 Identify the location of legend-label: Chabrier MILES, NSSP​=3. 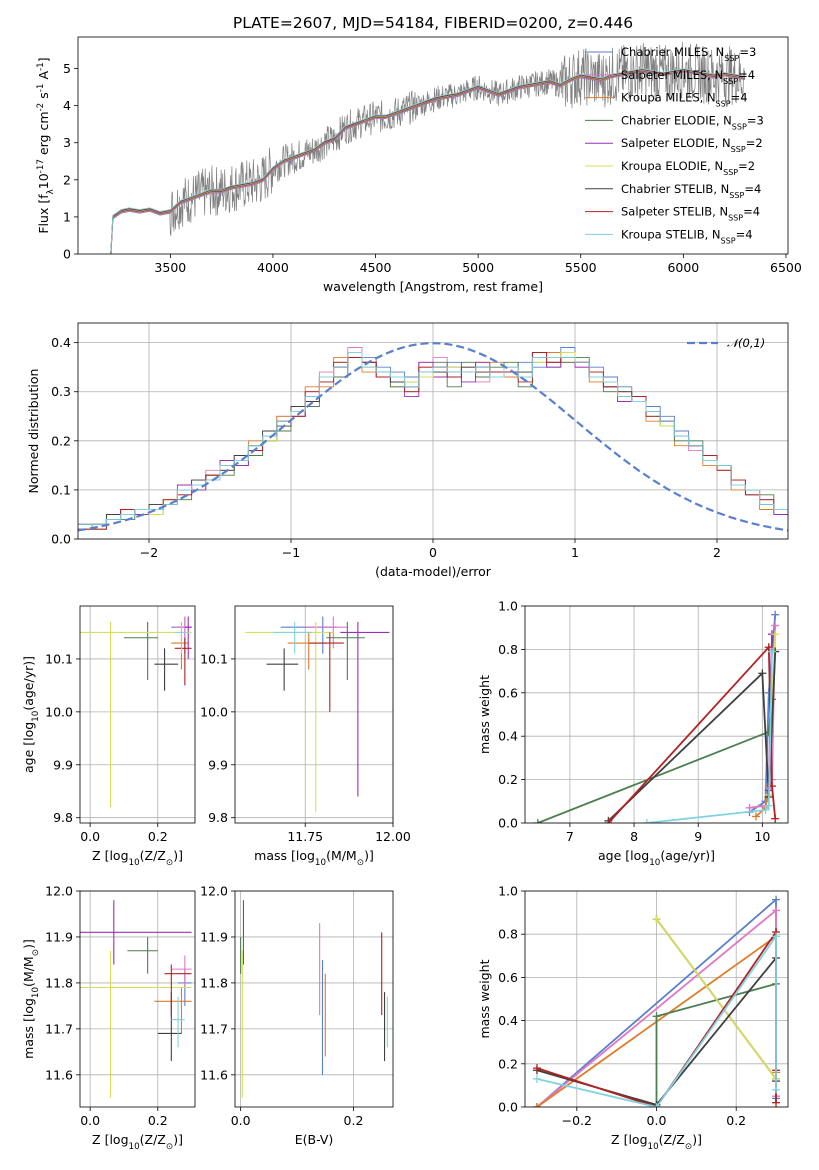
(688, 54).